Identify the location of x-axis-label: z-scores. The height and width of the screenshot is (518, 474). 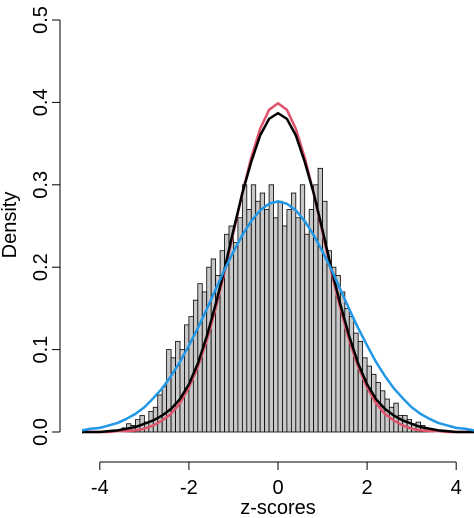
(278, 507).